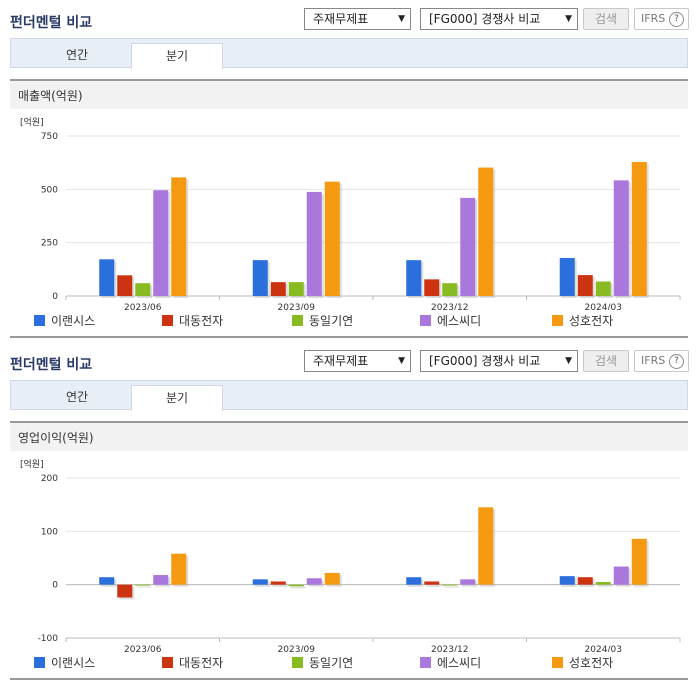  Describe the element at coordinates (449, 306) in the screenshot. I see `x-tick-label: 2023/12` at that location.